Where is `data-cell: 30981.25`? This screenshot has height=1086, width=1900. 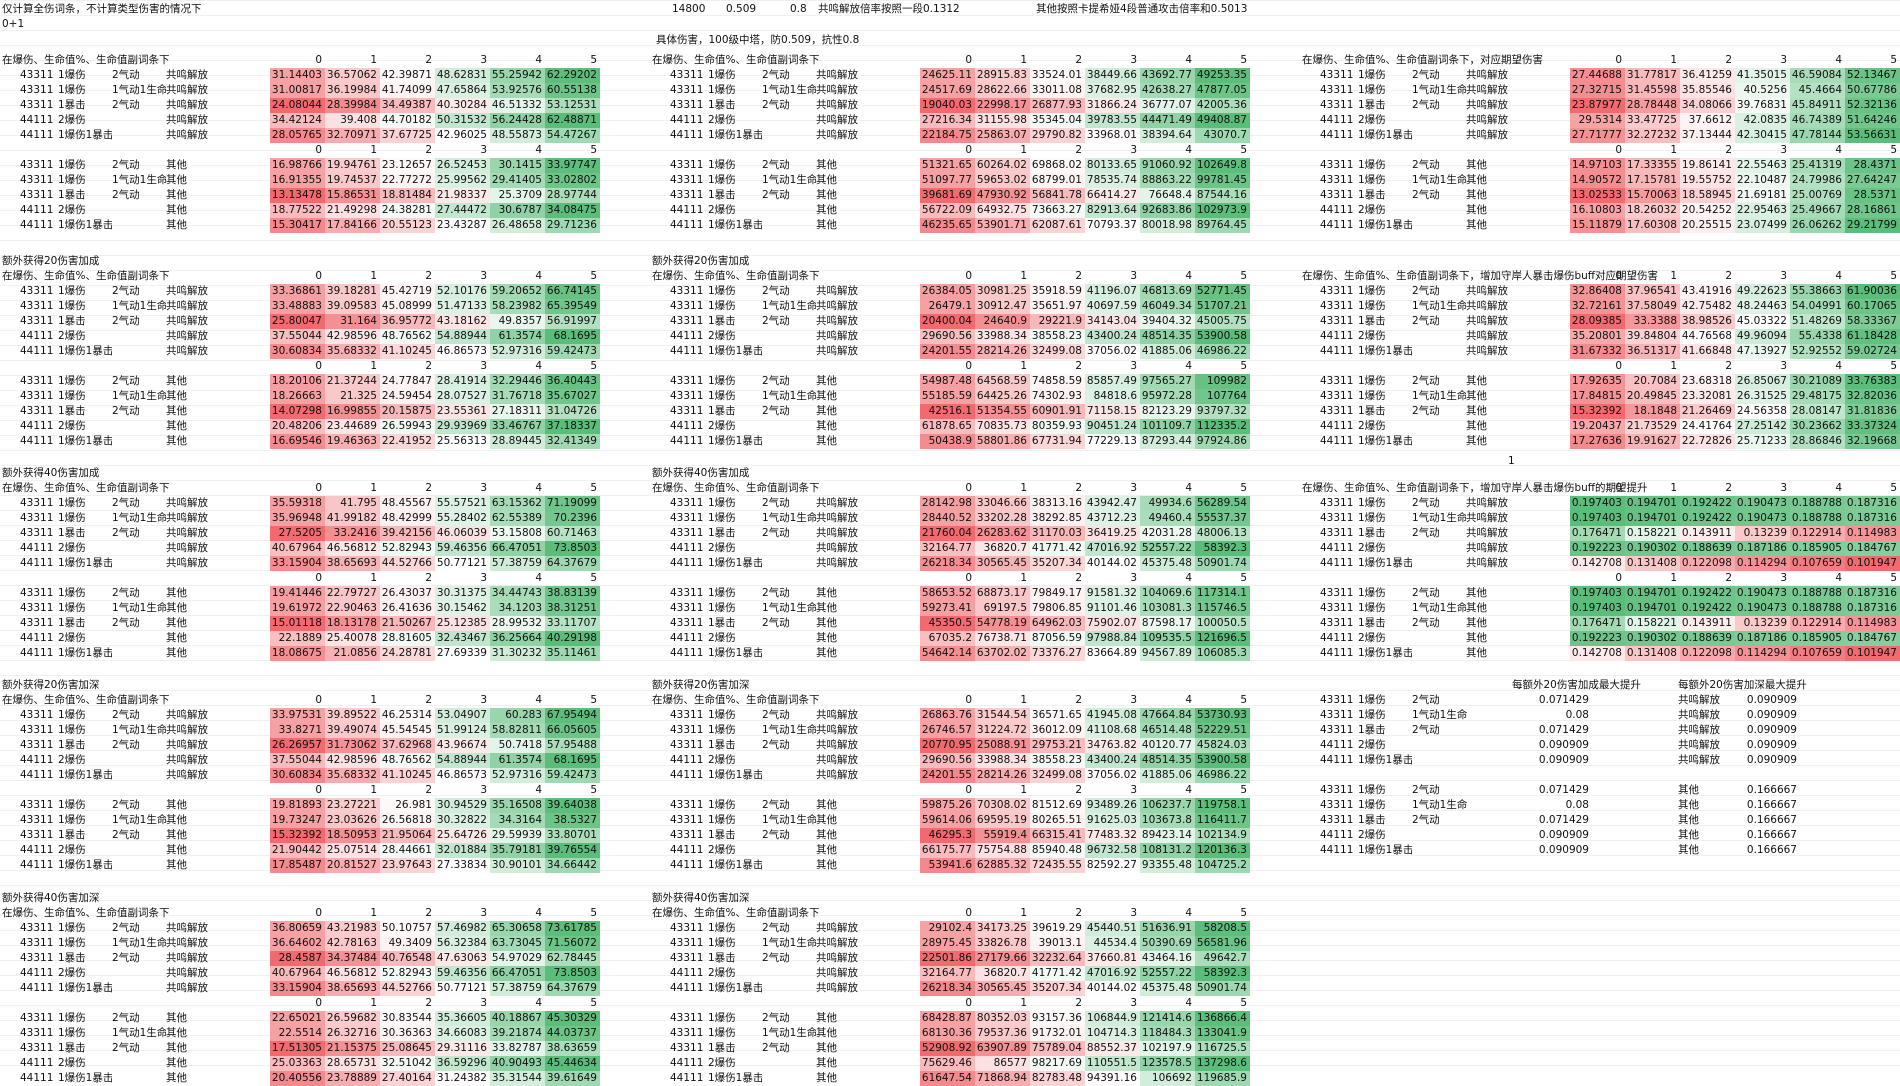
data-cell: 30981.25 is located at coordinates (1002, 291).